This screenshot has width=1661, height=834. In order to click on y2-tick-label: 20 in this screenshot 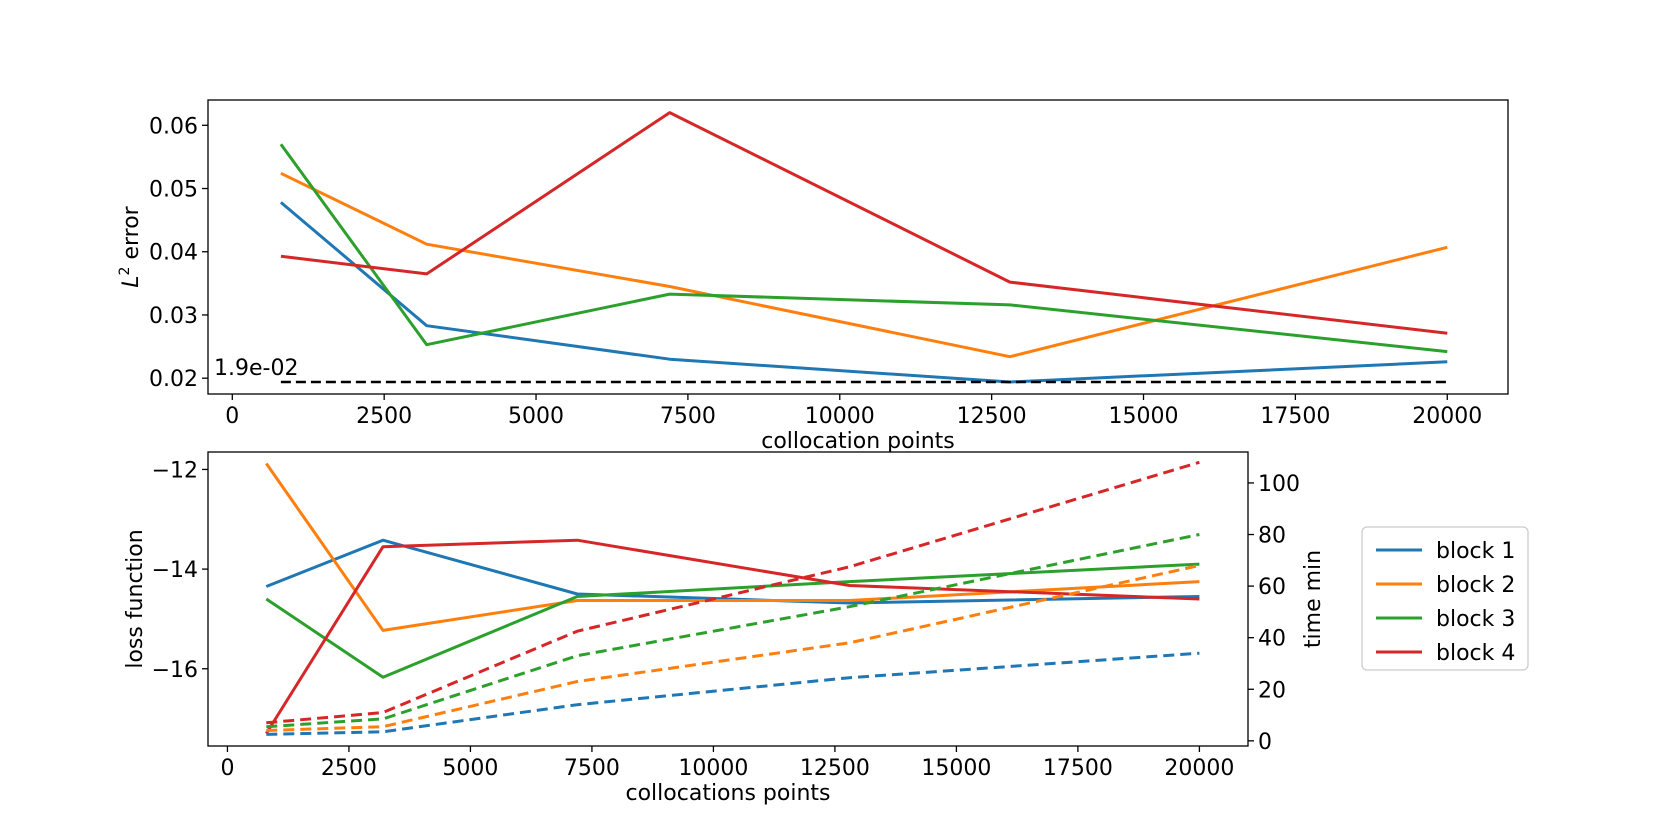, I will do `click(1272, 690)`.